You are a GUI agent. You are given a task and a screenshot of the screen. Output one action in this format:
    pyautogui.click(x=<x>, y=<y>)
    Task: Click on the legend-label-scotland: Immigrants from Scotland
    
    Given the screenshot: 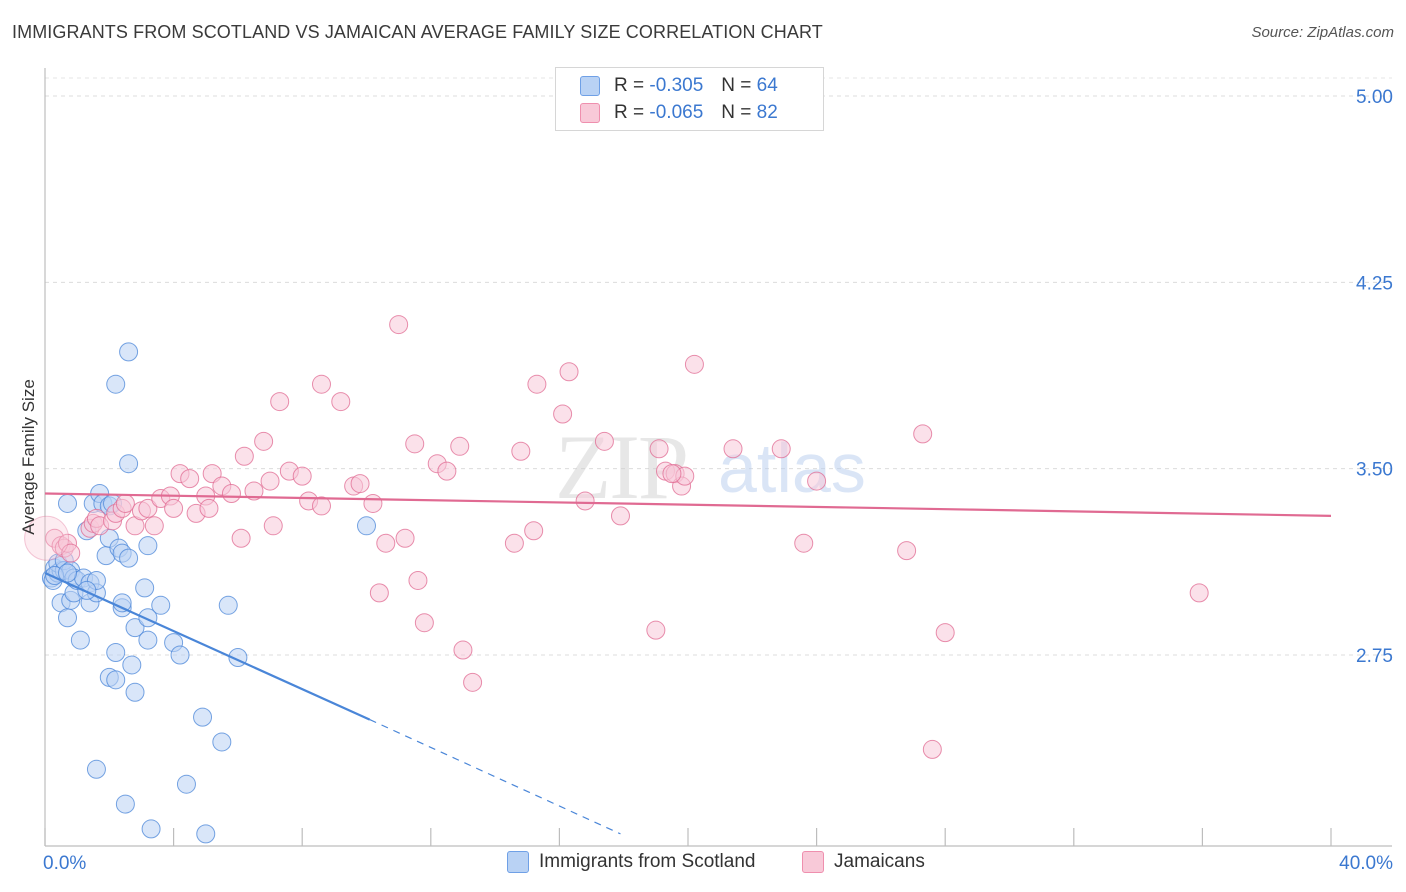 What is the action you would take?
    pyautogui.click(x=647, y=861)
    